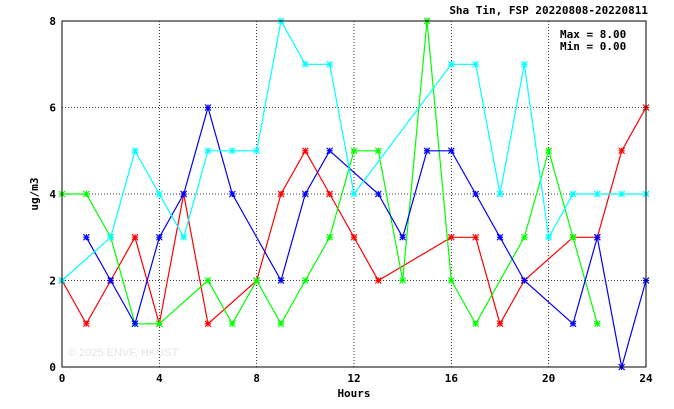 The width and height of the screenshot is (674, 409). I want to click on x-tick-label: 16, so click(452, 378).